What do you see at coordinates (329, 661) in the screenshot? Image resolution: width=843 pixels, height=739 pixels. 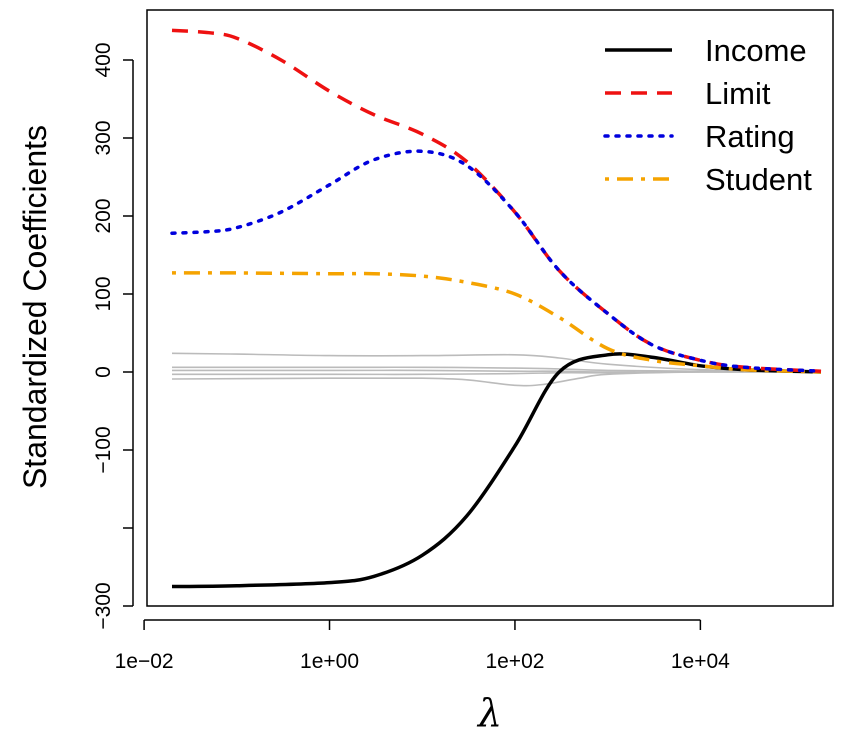 I see `x-tick-label: 1e+00` at bounding box center [329, 661].